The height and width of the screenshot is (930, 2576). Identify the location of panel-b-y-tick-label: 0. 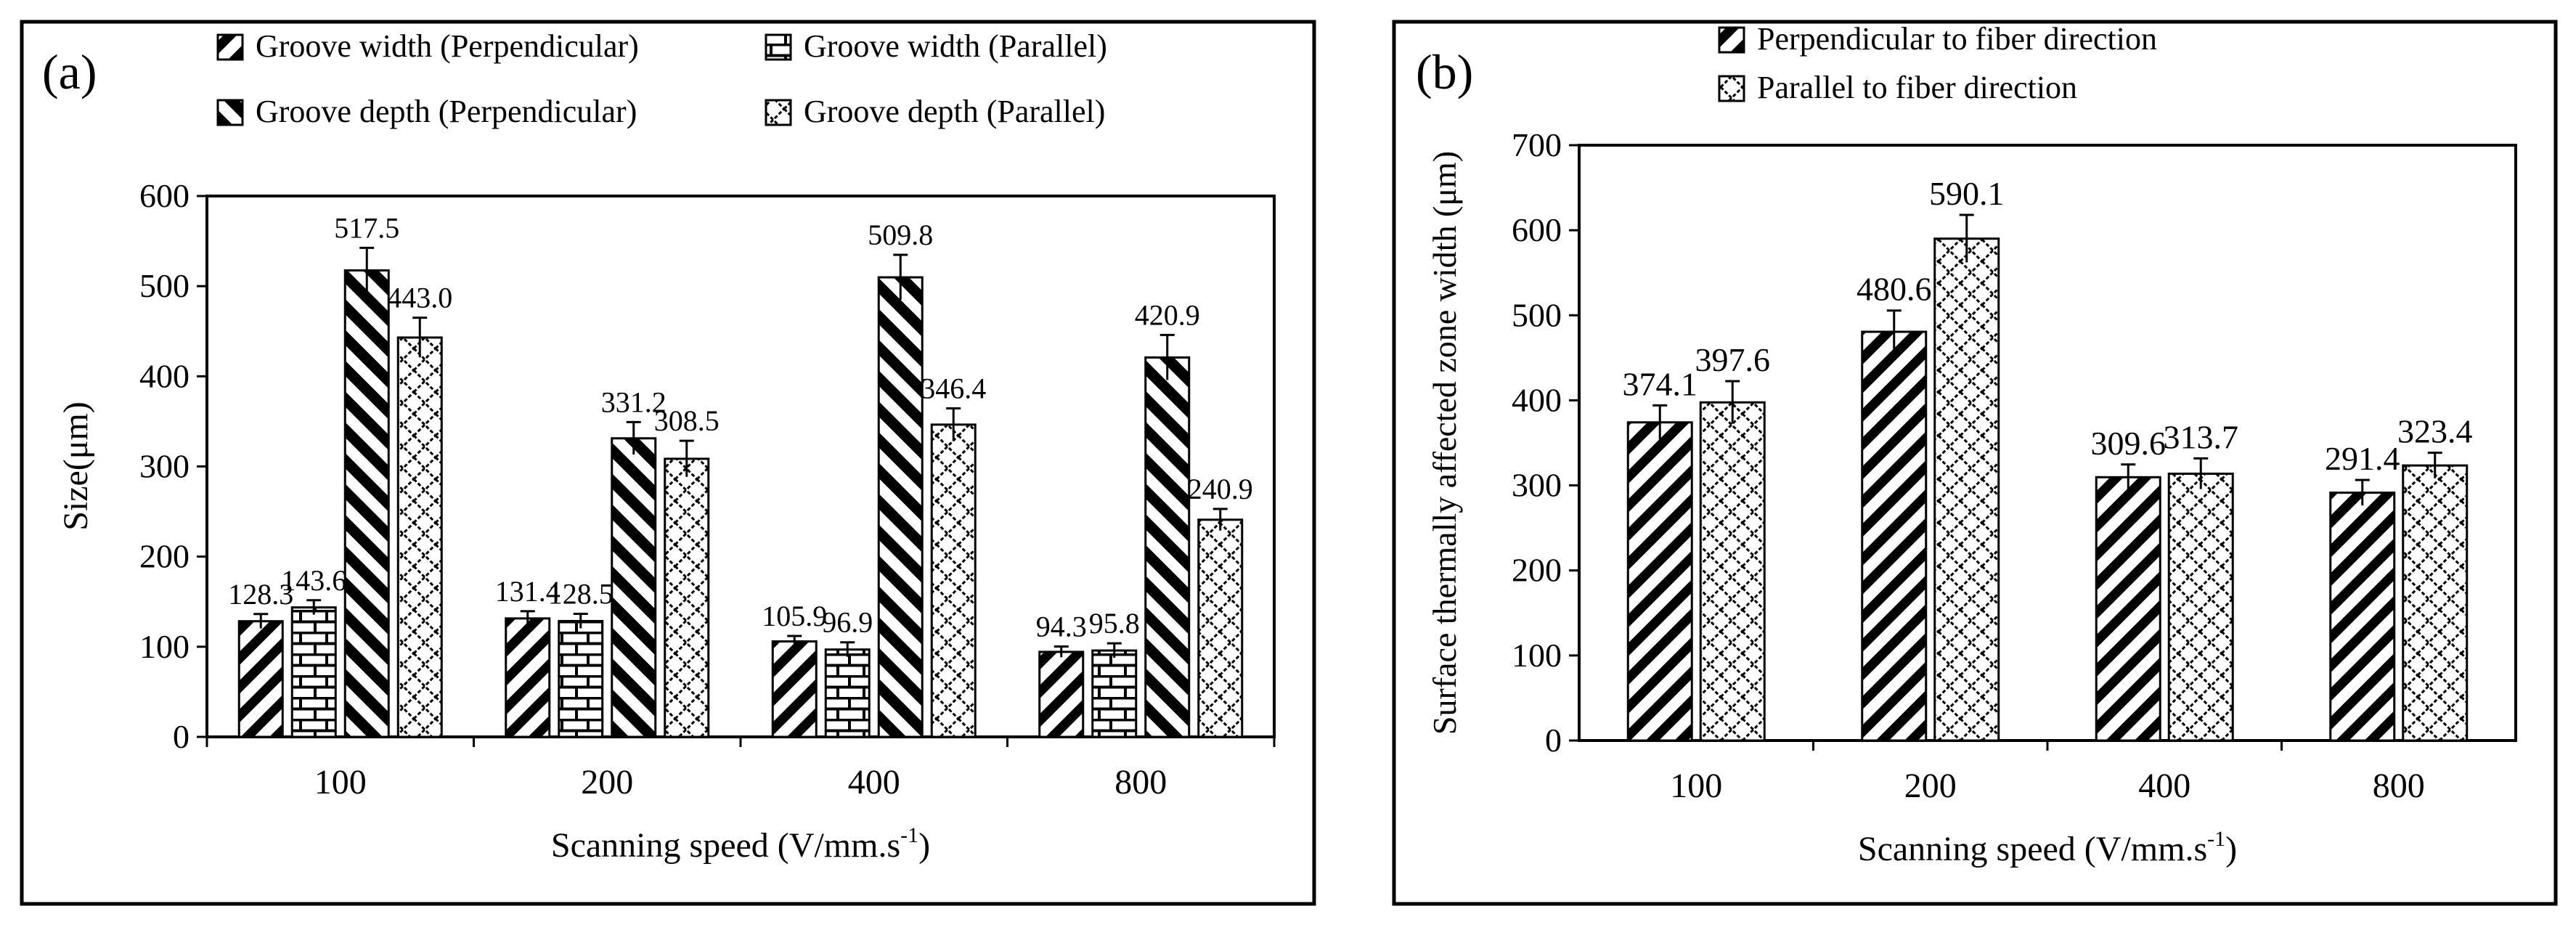
(1553, 740).